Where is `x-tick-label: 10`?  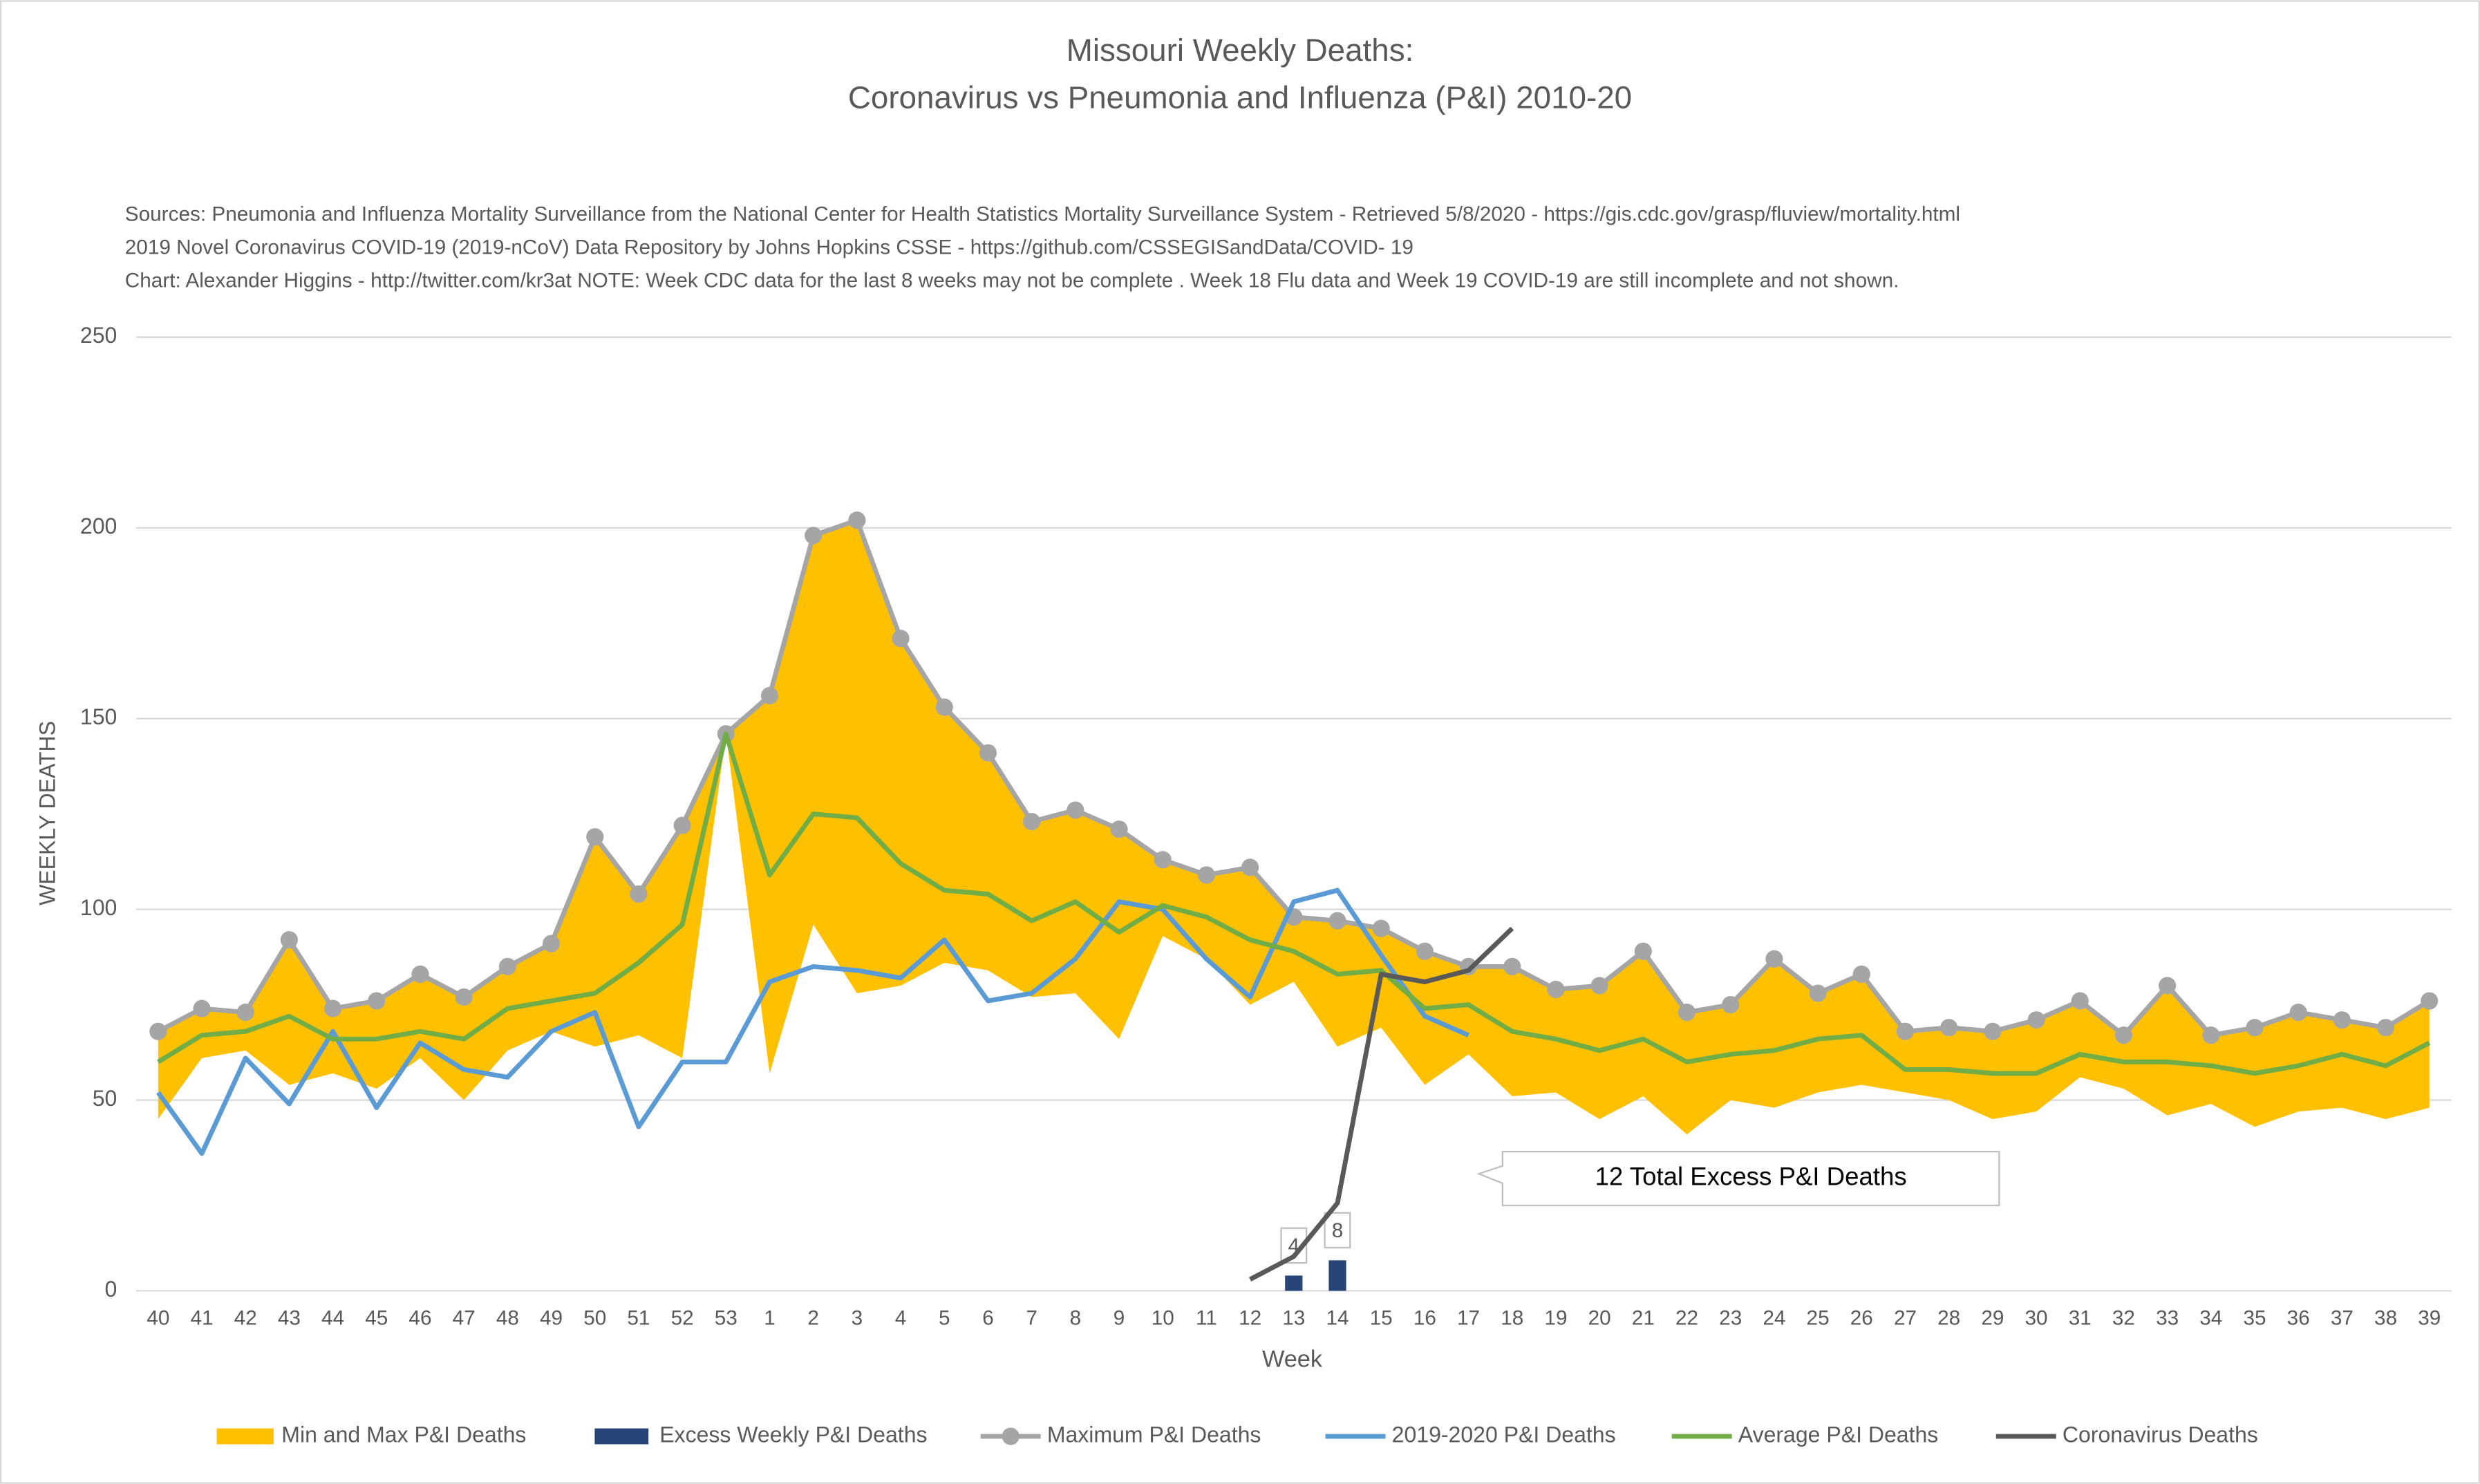
x-tick-label: 10 is located at coordinates (1163, 1318).